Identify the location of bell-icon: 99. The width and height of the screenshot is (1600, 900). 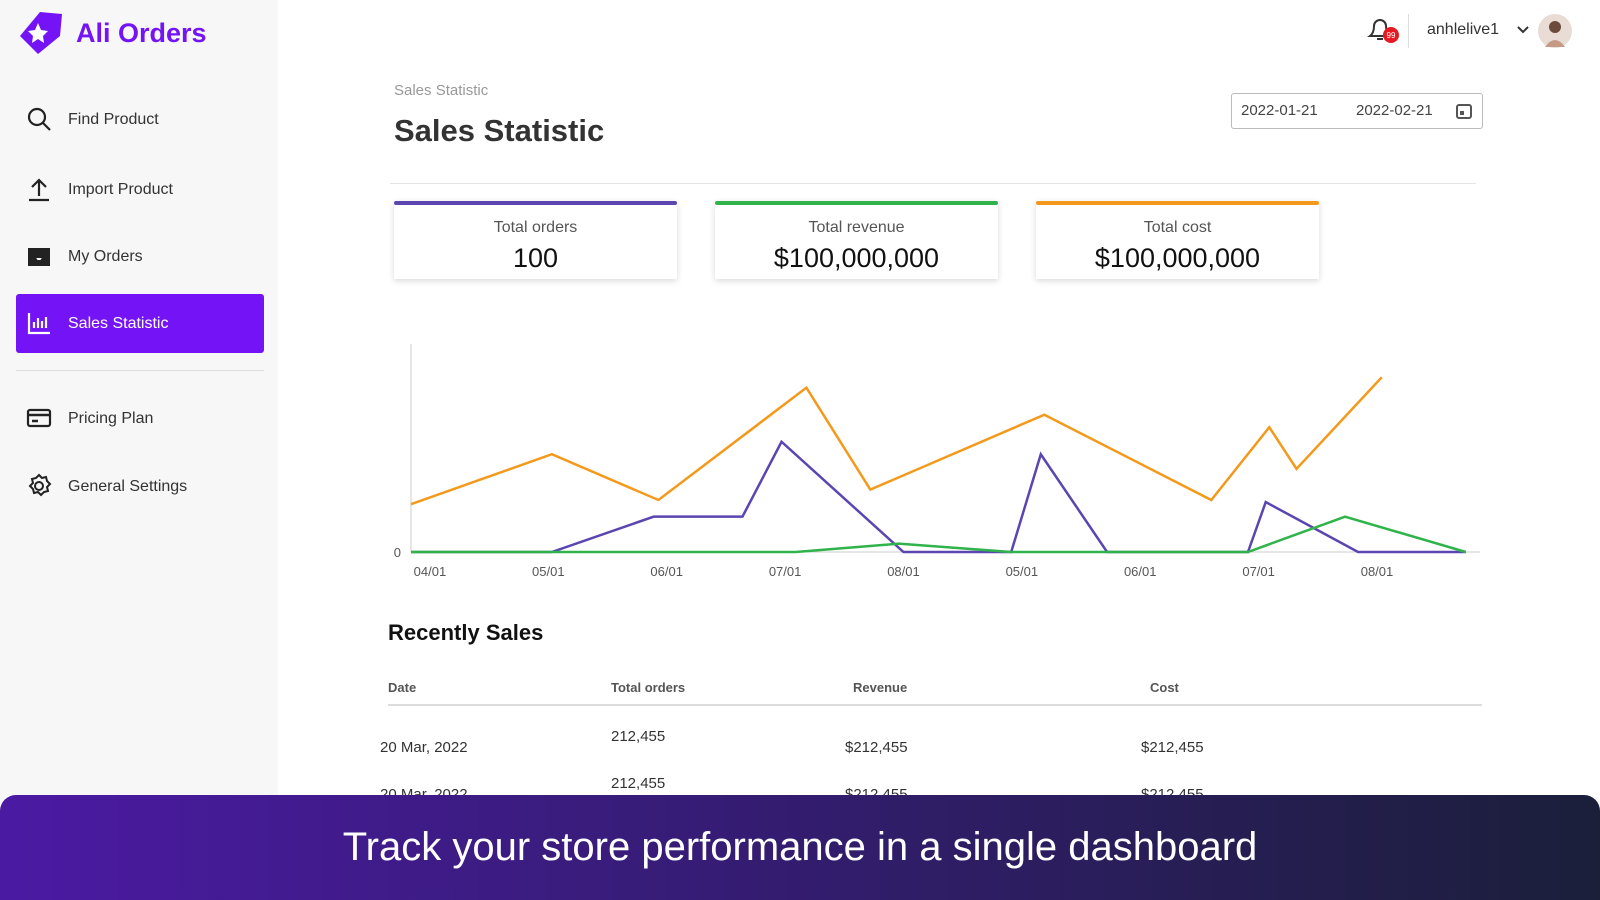
(1382, 30).